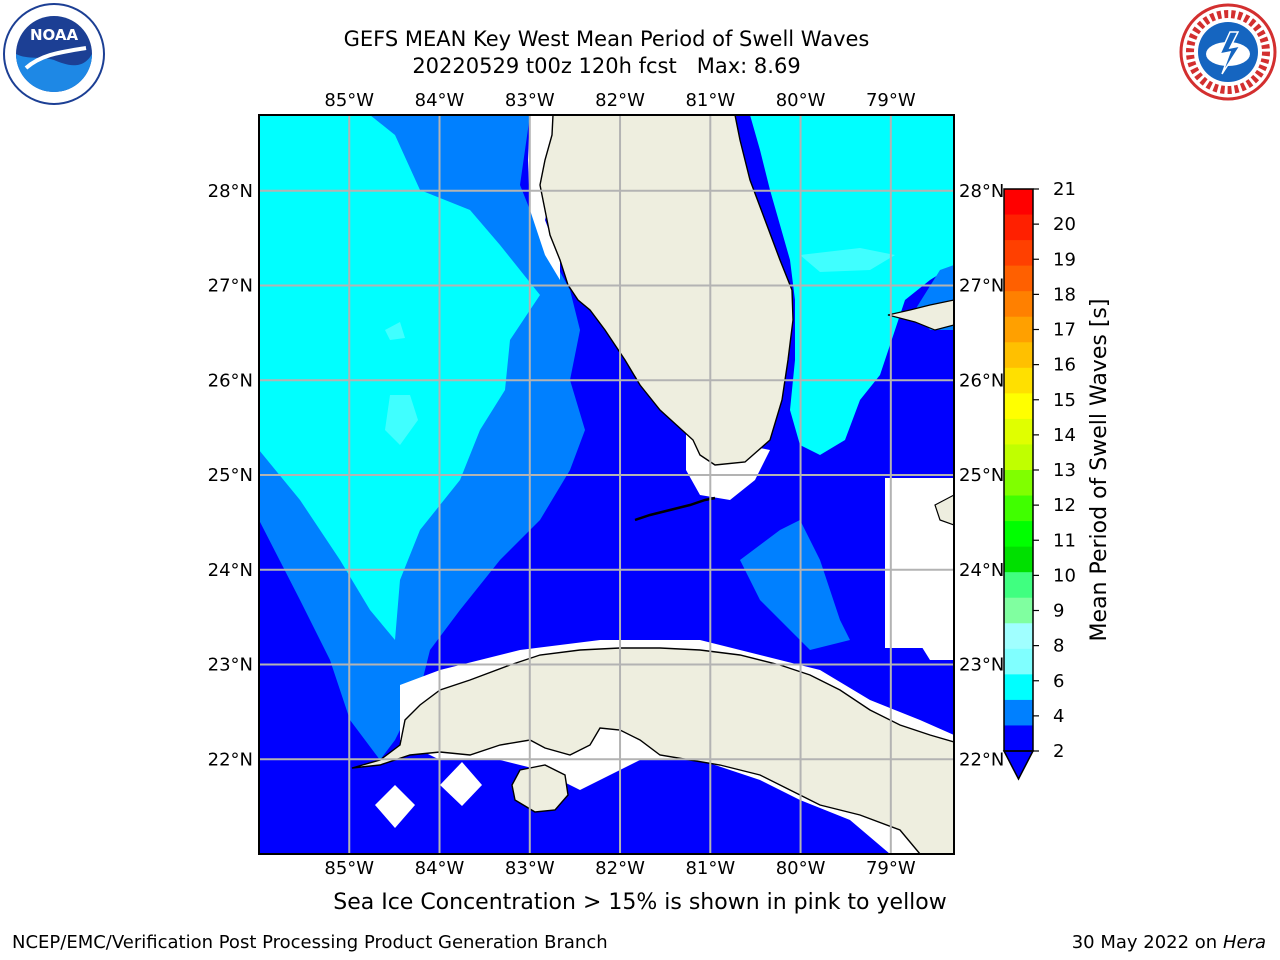  Describe the element at coordinates (1064, 224) in the screenshot. I see `colorbar-tick-label: 20` at that location.